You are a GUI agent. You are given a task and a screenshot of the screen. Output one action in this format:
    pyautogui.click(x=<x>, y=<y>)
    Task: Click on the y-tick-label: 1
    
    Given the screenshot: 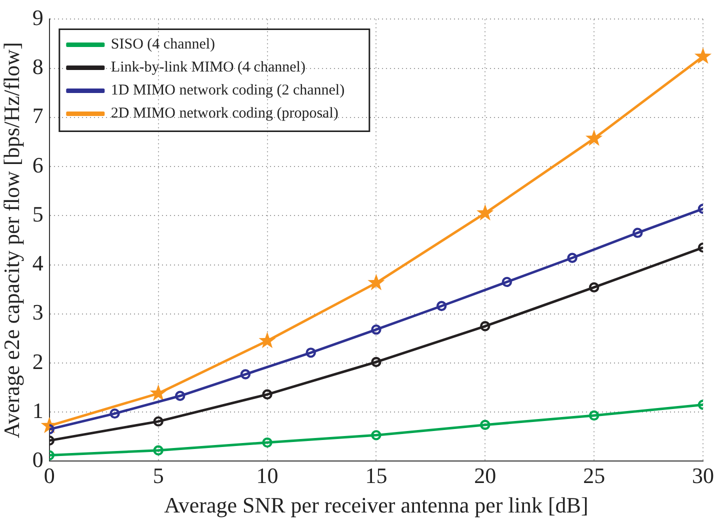 What is the action you would take?
    pyautogui.click(x=38, y=410)
    